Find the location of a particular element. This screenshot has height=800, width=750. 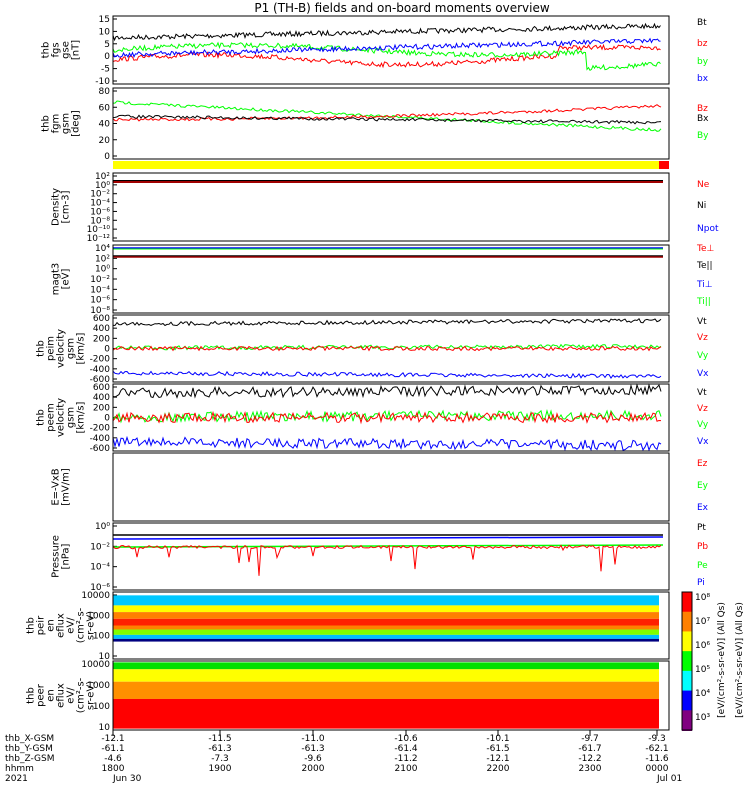

colorbar-tick-1: 10⁷ is located at coordinates (702, 622).